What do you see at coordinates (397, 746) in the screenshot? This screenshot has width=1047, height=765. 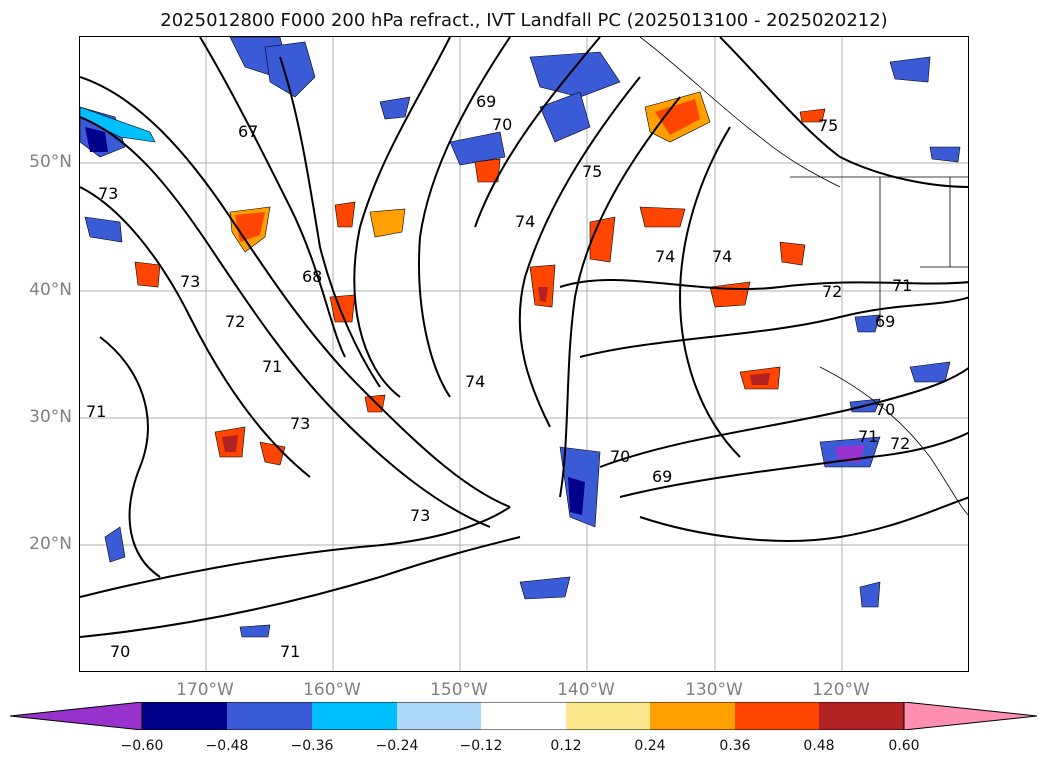 I see `colorbar-tick: −0.24` at bounding box center [397, 746].